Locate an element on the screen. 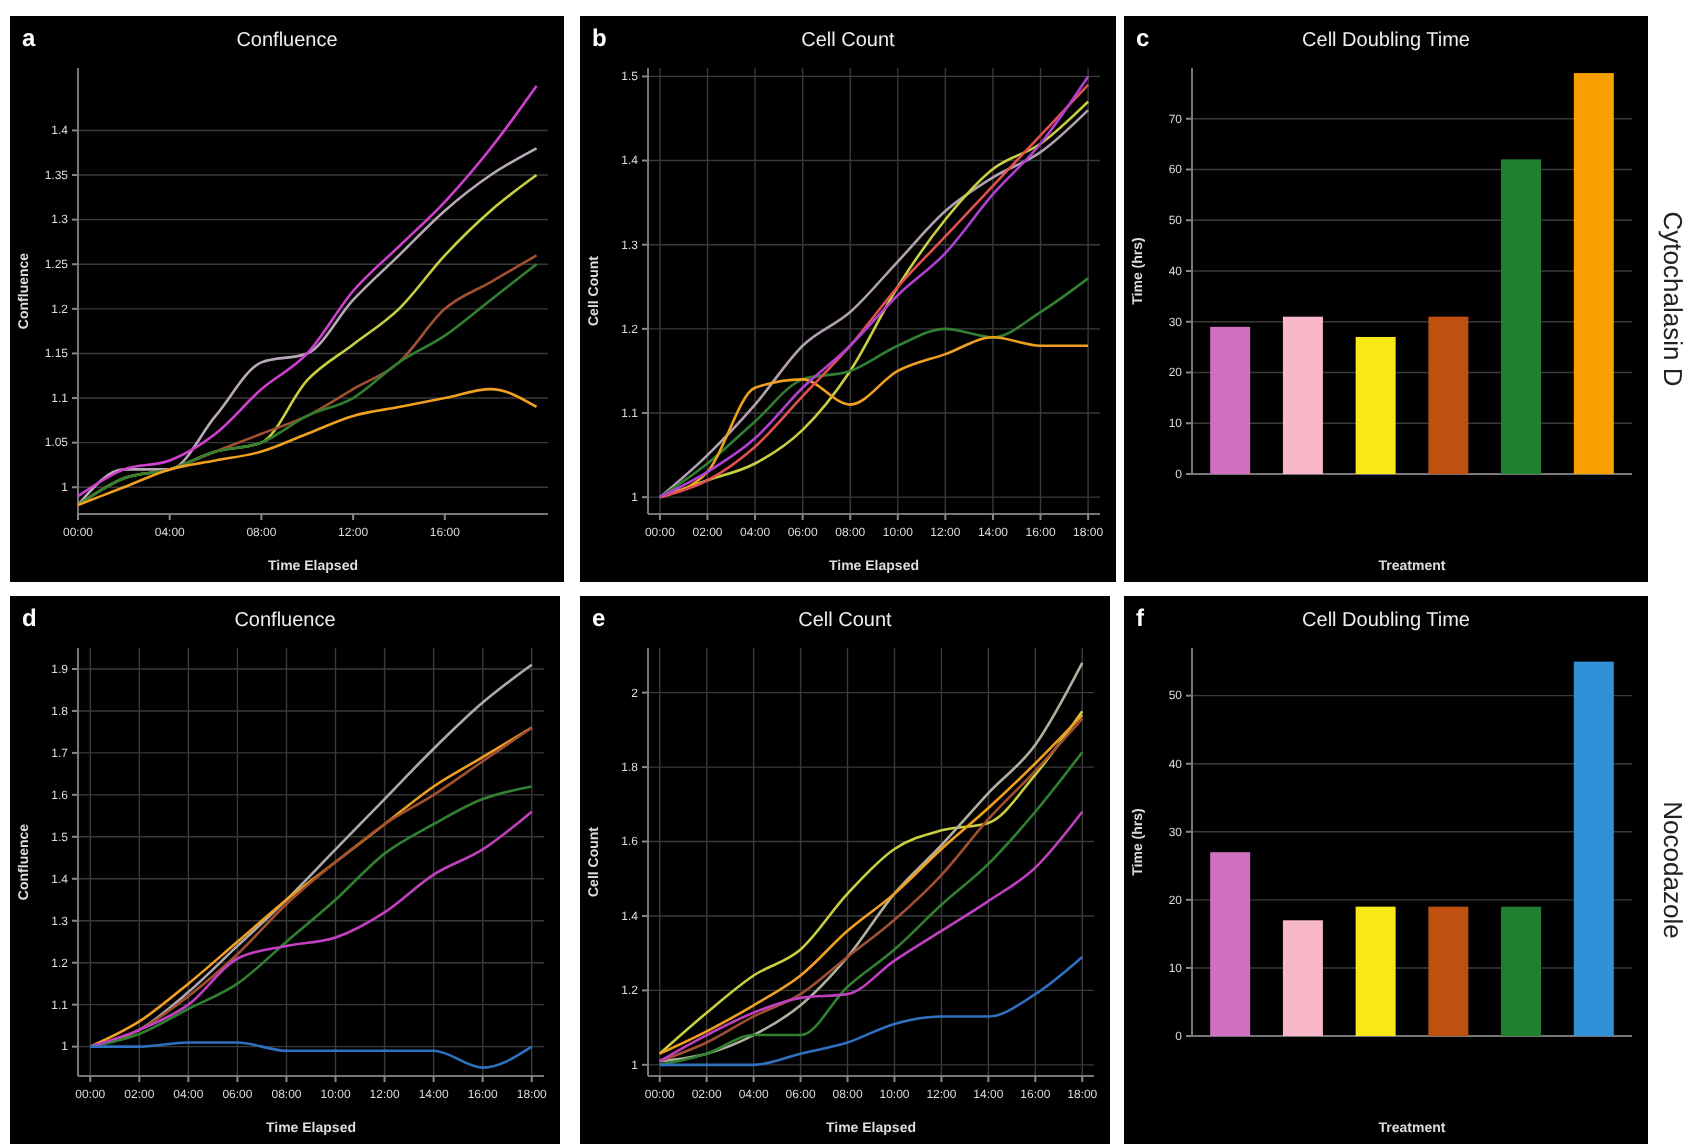  text: f is located at coordinates (1141, 618).